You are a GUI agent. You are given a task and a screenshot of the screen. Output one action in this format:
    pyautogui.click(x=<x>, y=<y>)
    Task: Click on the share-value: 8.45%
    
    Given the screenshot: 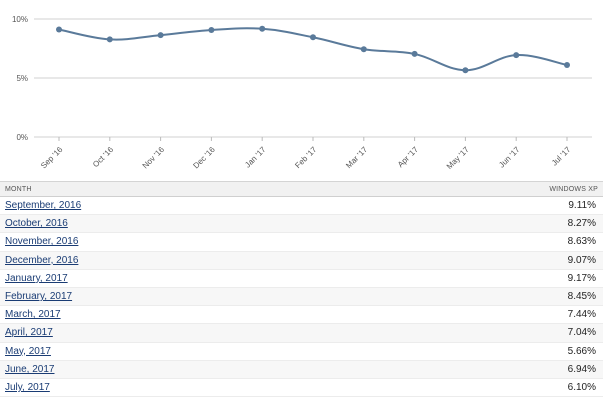 What is the action you would take?
    pyautogui.click(x=581, y=297)
    